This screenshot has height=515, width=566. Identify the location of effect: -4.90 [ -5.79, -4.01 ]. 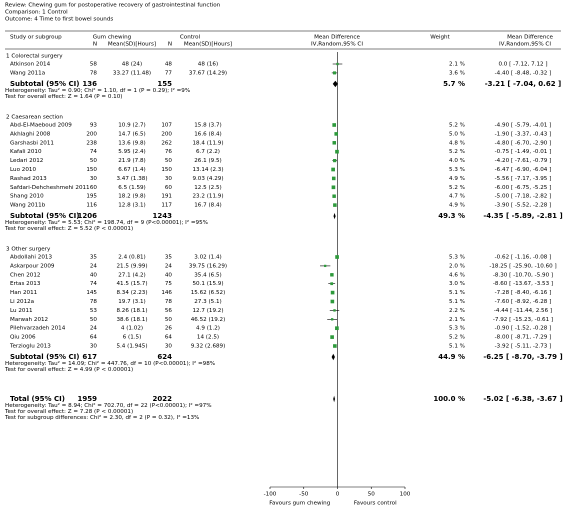
(523, 126).